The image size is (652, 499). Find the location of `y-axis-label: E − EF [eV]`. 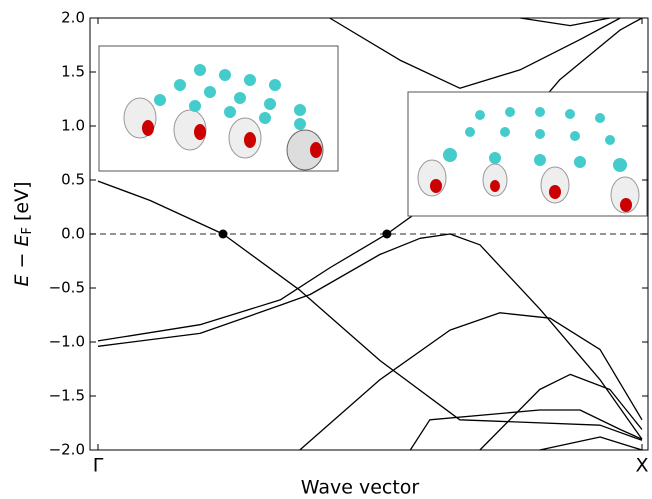

y-axis-label: E − EF [eV] is located at coordinates (23, 233).